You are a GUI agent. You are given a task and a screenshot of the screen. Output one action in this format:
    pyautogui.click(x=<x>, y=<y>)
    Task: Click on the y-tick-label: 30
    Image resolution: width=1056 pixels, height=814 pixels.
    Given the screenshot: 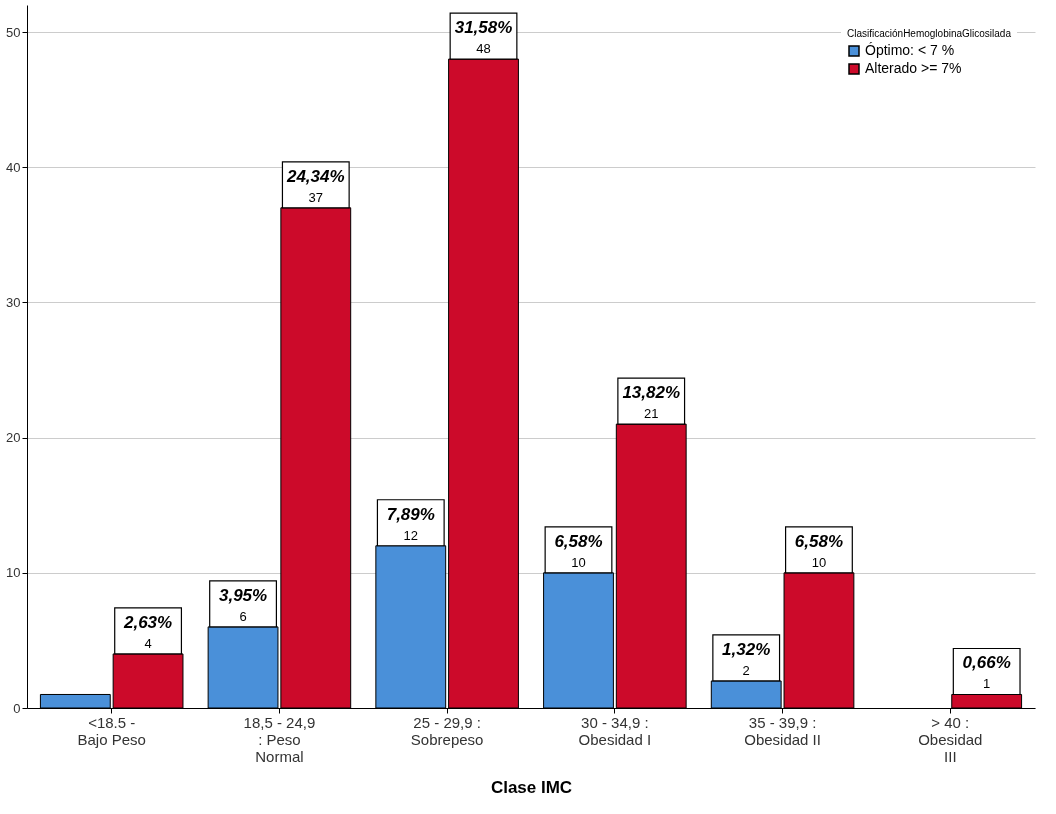 What is the action you would take?
    pyautogui.click(x=13, y=302)
    